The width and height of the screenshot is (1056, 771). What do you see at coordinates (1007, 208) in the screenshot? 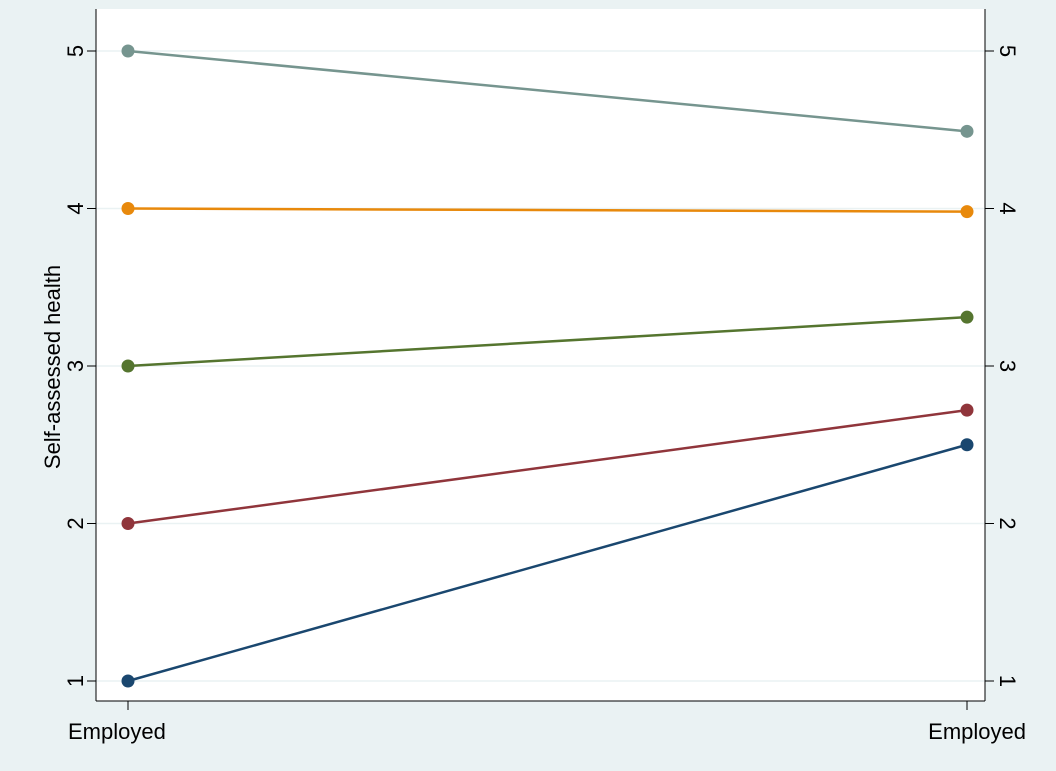
I see `y-tick-label-right: 4` at bounding box center [1007, 208].